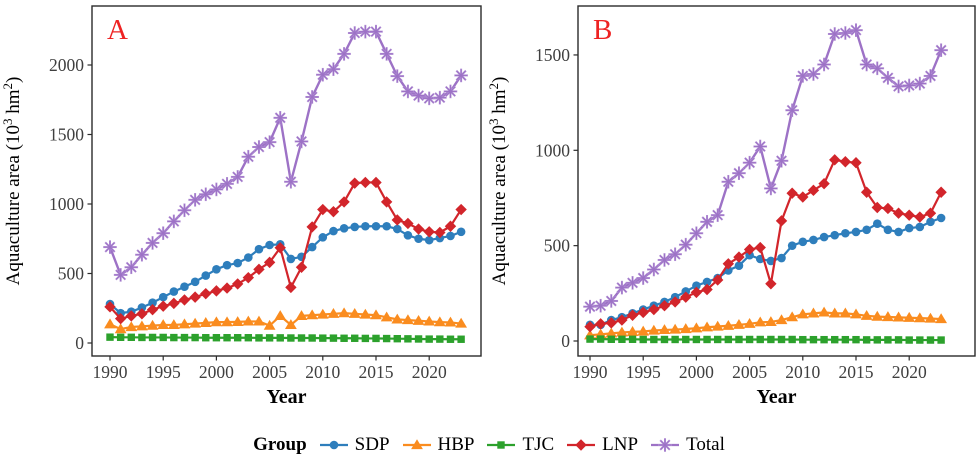  I want to click on legend-label: HBP, so click(456, 444).